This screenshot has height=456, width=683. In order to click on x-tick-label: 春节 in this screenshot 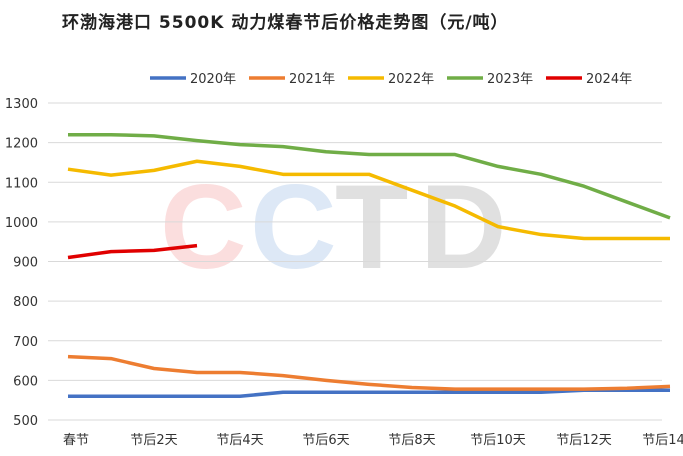, I will do `click(76, 440)`.